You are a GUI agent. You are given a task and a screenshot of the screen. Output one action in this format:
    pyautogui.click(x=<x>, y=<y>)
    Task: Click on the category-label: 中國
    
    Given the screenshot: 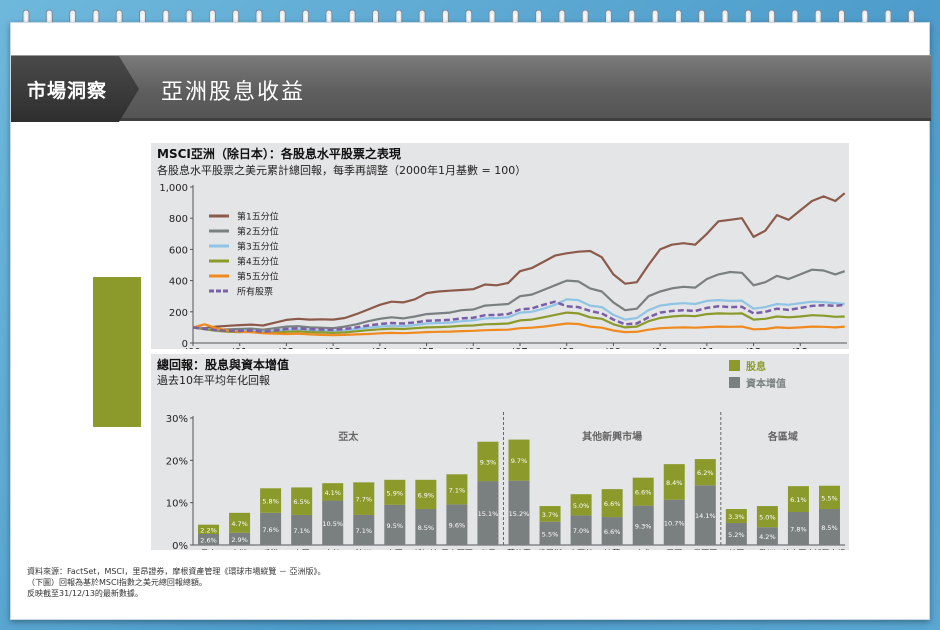 What is the action you would take?
    pyautogui.click(x=395, y=549)
    